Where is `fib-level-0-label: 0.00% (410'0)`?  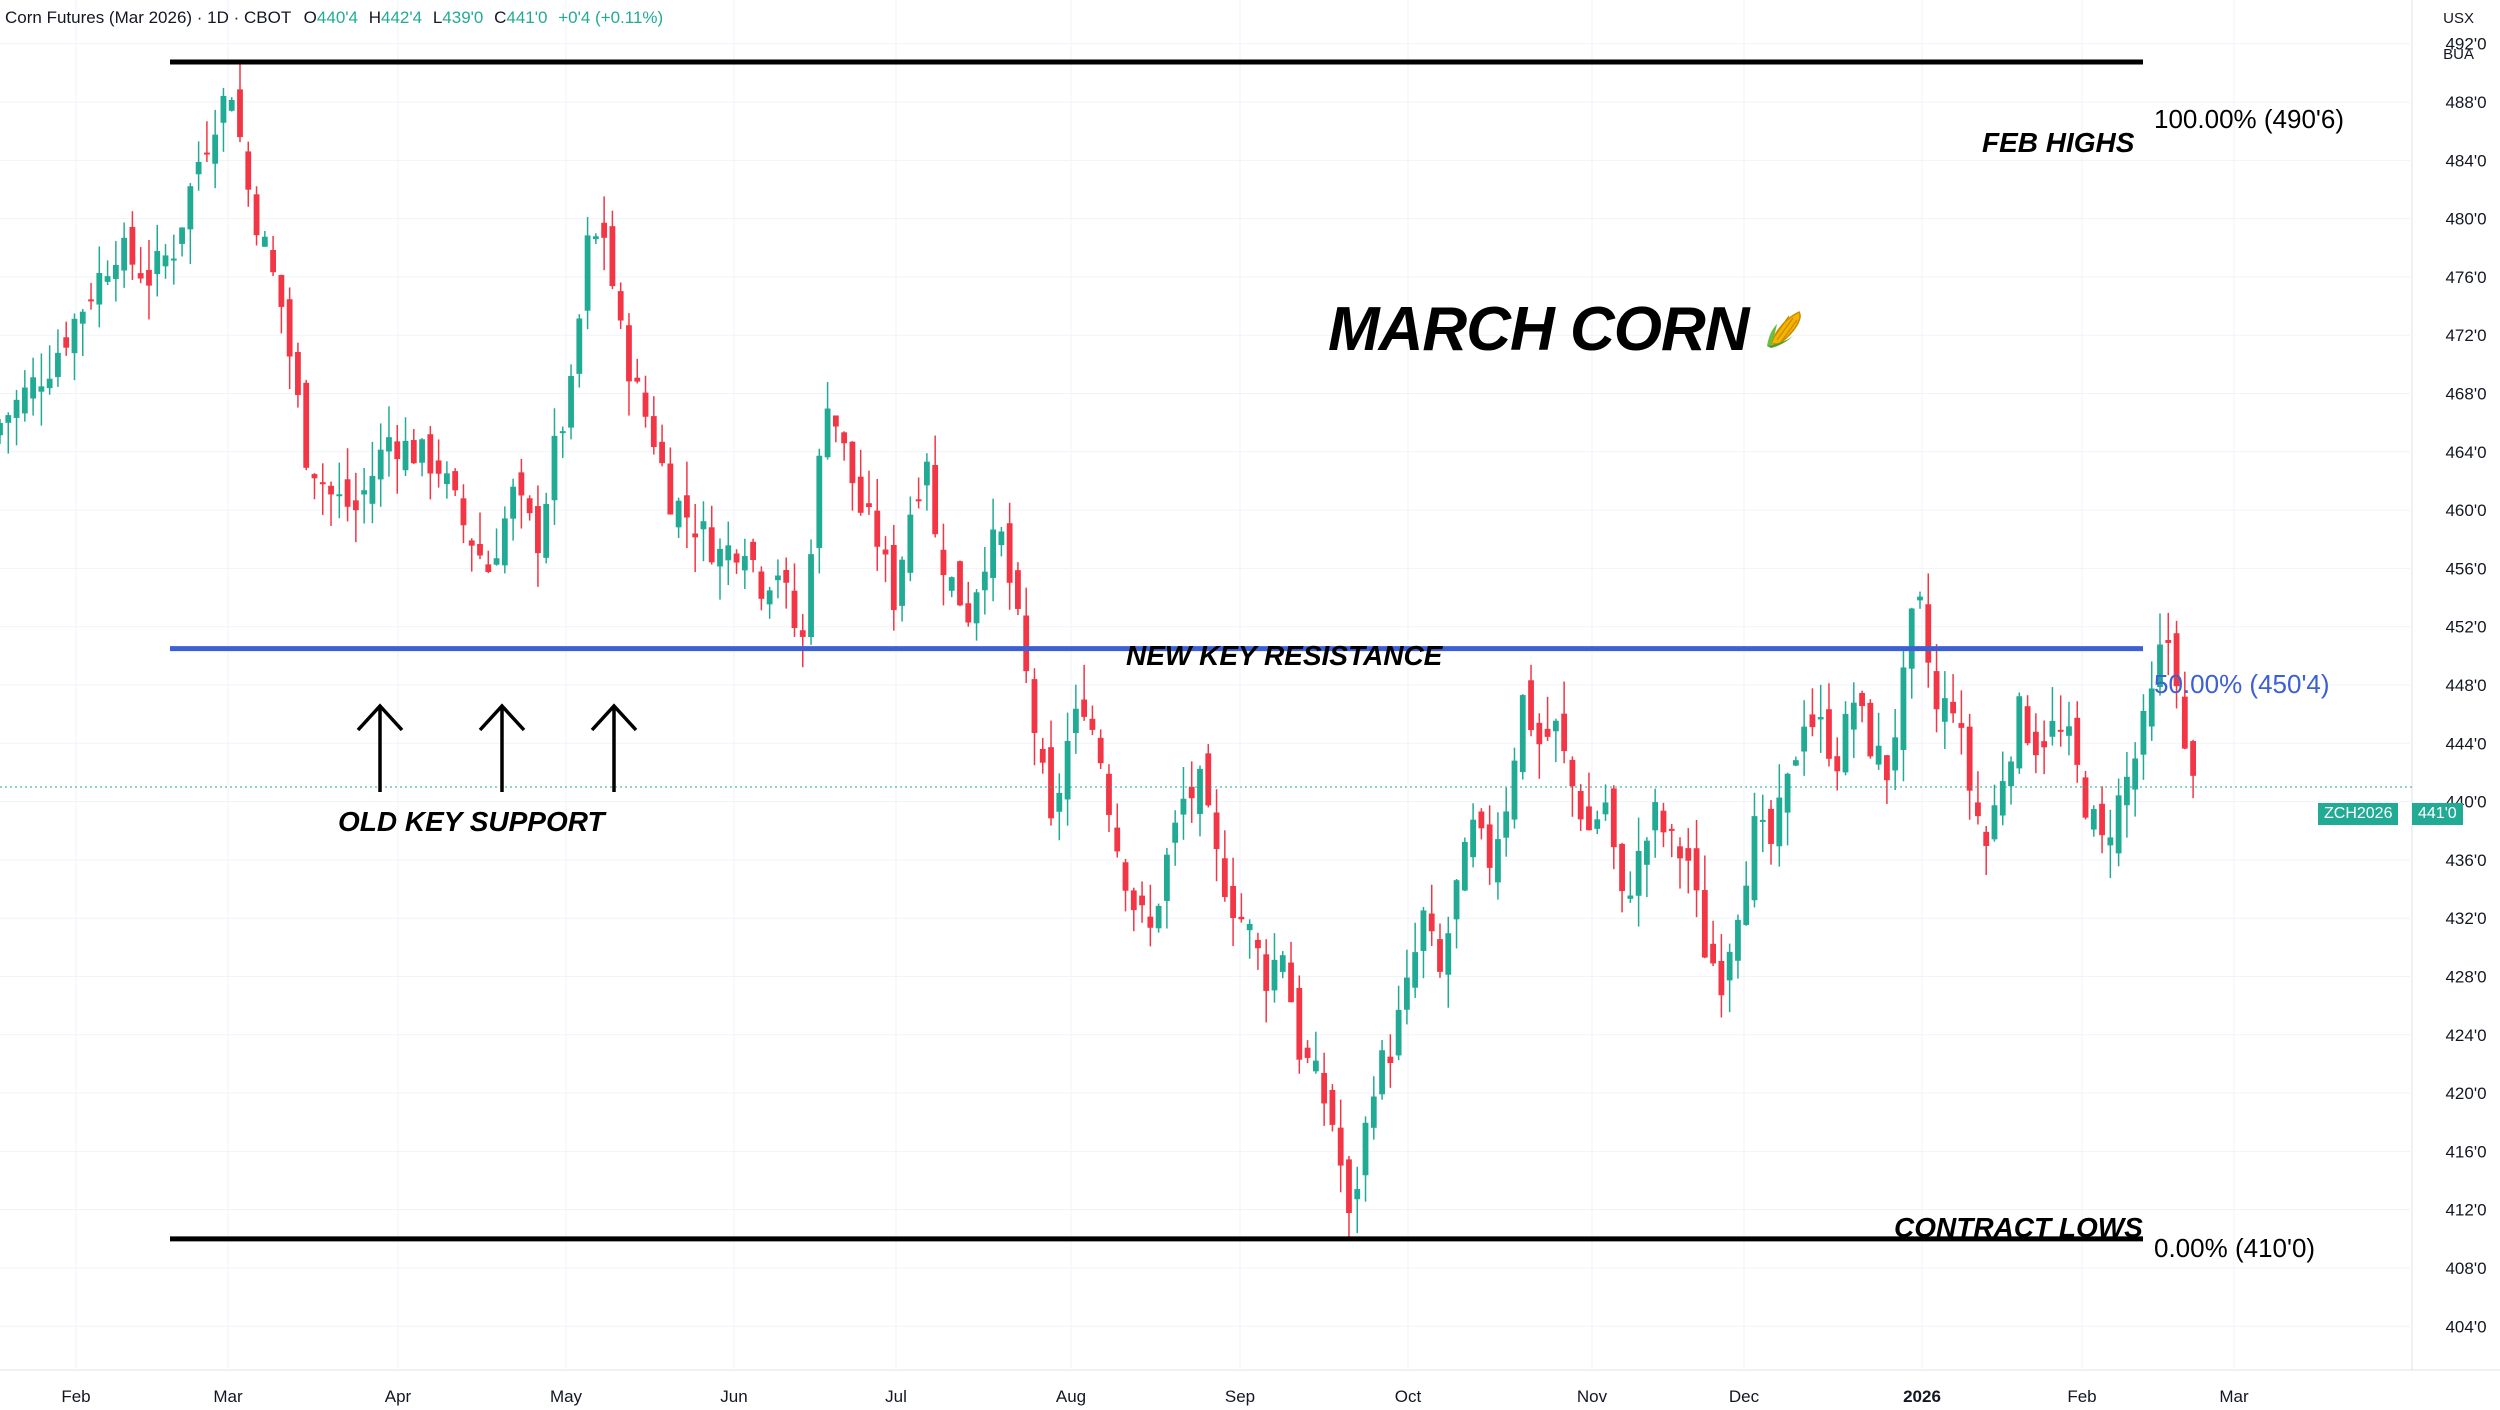
fib-level-0-label: 0.00% (410'0) is located at coordinates (2235, 1248).